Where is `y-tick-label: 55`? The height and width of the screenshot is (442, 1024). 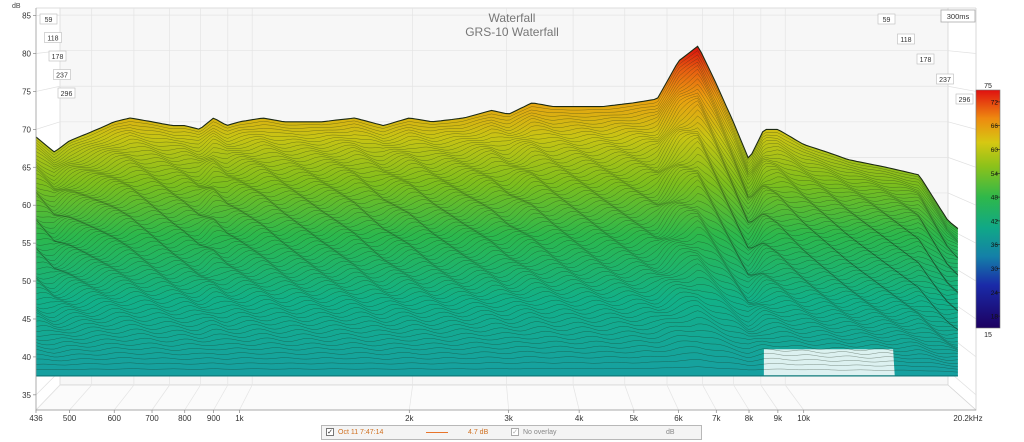 y-tick-label: 55 is located at coordinates (26, 243).